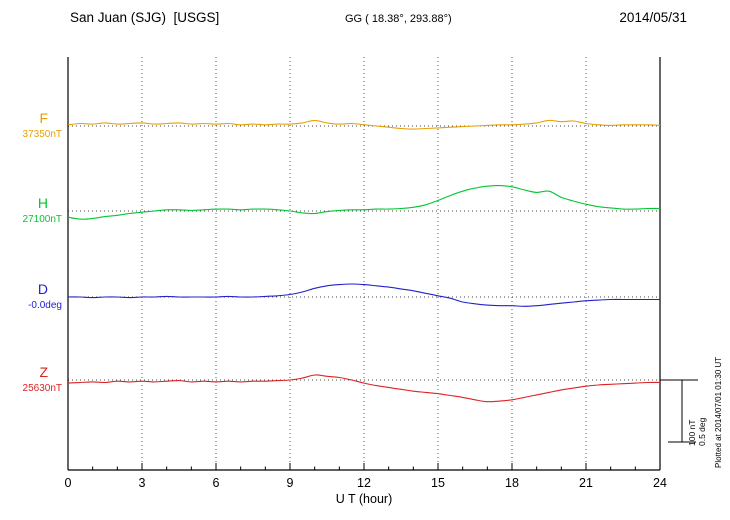 The image size is (730, 520). I want to click on x-tick-label: 21, so click(586, 483).